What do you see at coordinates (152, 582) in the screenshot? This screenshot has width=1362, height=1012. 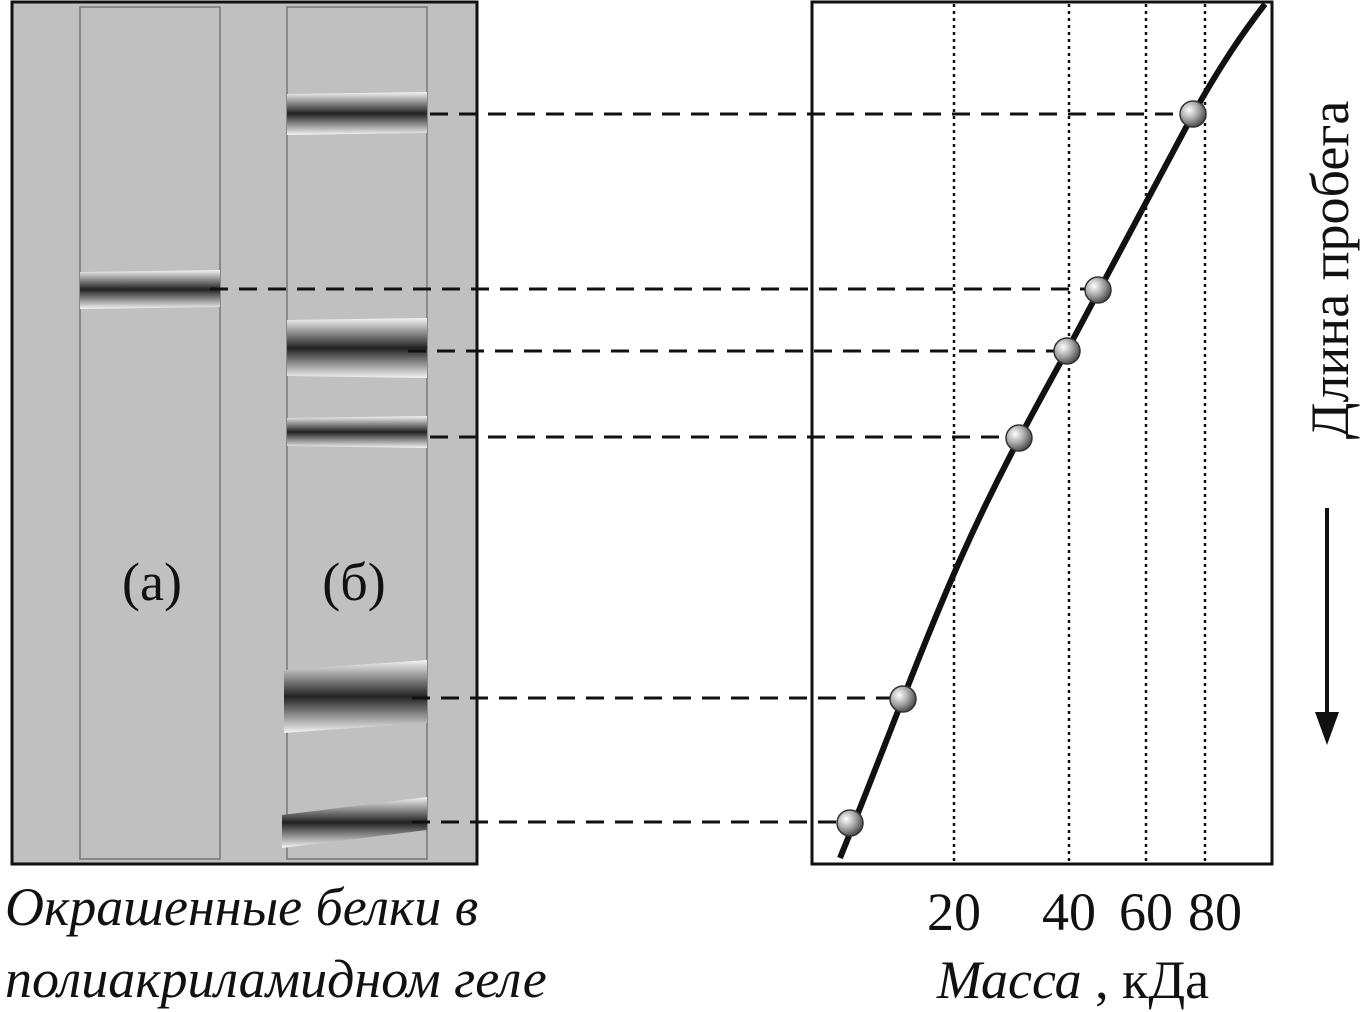 I see `lane-label: (а)` at bounding box center [152, 582].